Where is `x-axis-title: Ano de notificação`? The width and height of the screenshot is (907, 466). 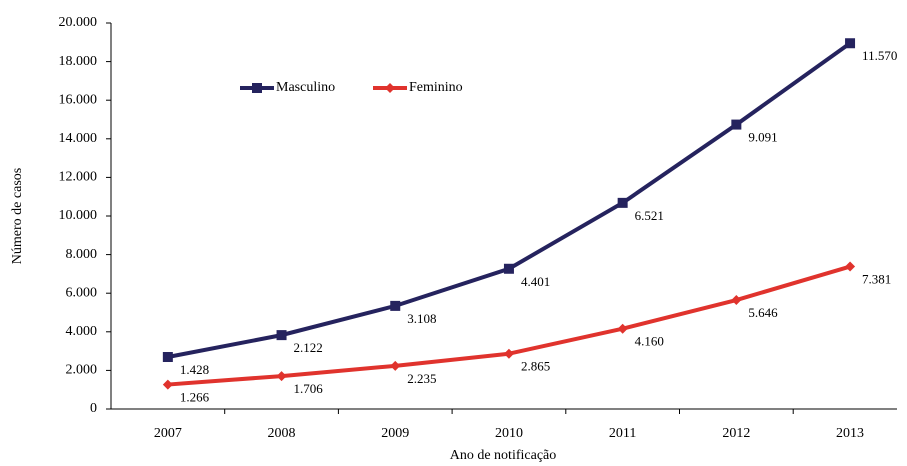 x-axis-title: Ano de notificação is located at coordinates (503, 455).